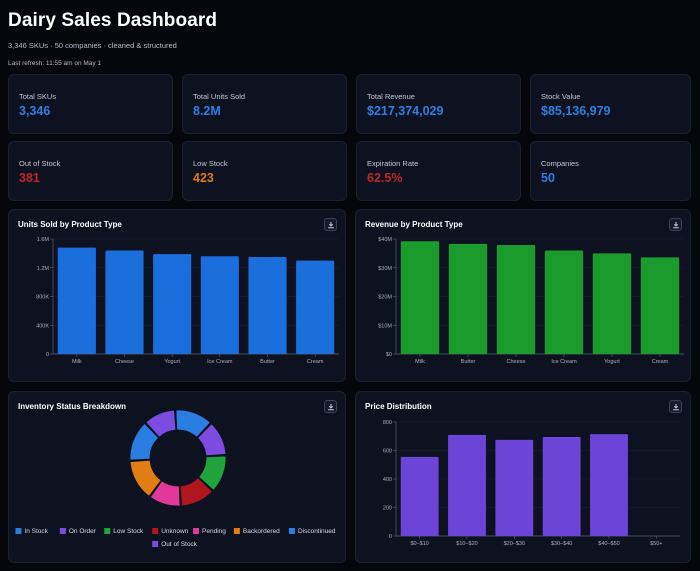  Describe the element at coordinates (90, 104) in the screenshot. I see `kpi-card-total-skus: Total SKUs 3,346` at that location.